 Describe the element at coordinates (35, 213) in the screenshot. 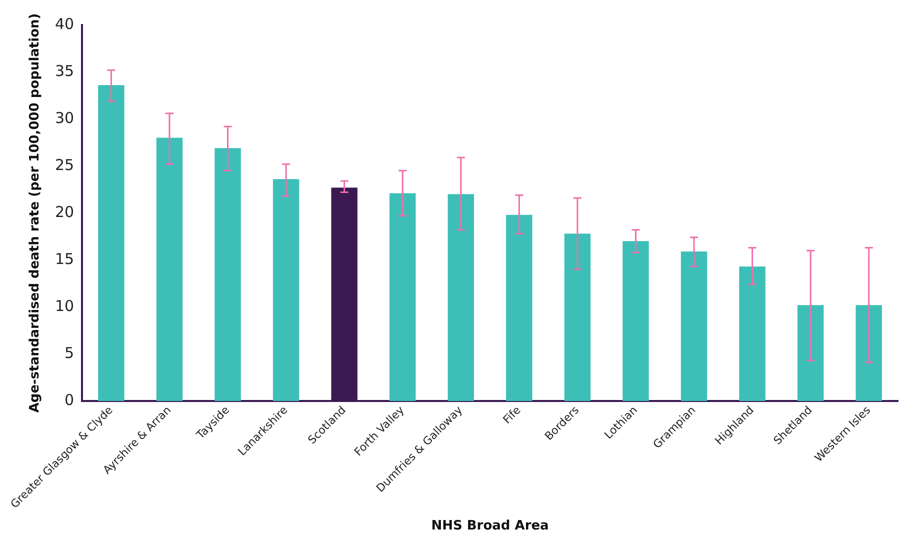

I see `y-axis-title: Age-standardised death rate (per 100,000 population)` at that location.